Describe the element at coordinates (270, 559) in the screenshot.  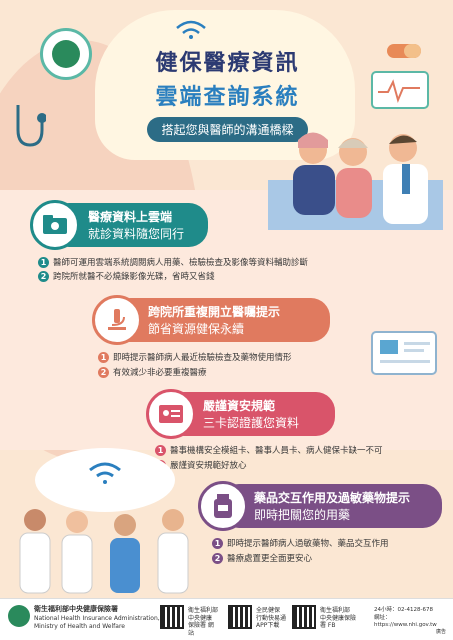
I see `list-item-text: 醫療處置更全面更安心` at that location.